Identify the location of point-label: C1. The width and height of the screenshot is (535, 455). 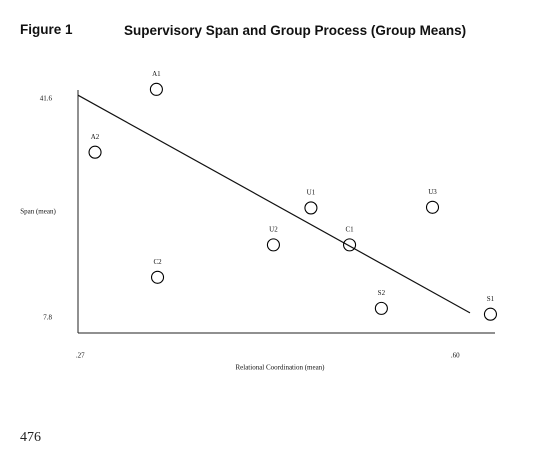
(349, 229).